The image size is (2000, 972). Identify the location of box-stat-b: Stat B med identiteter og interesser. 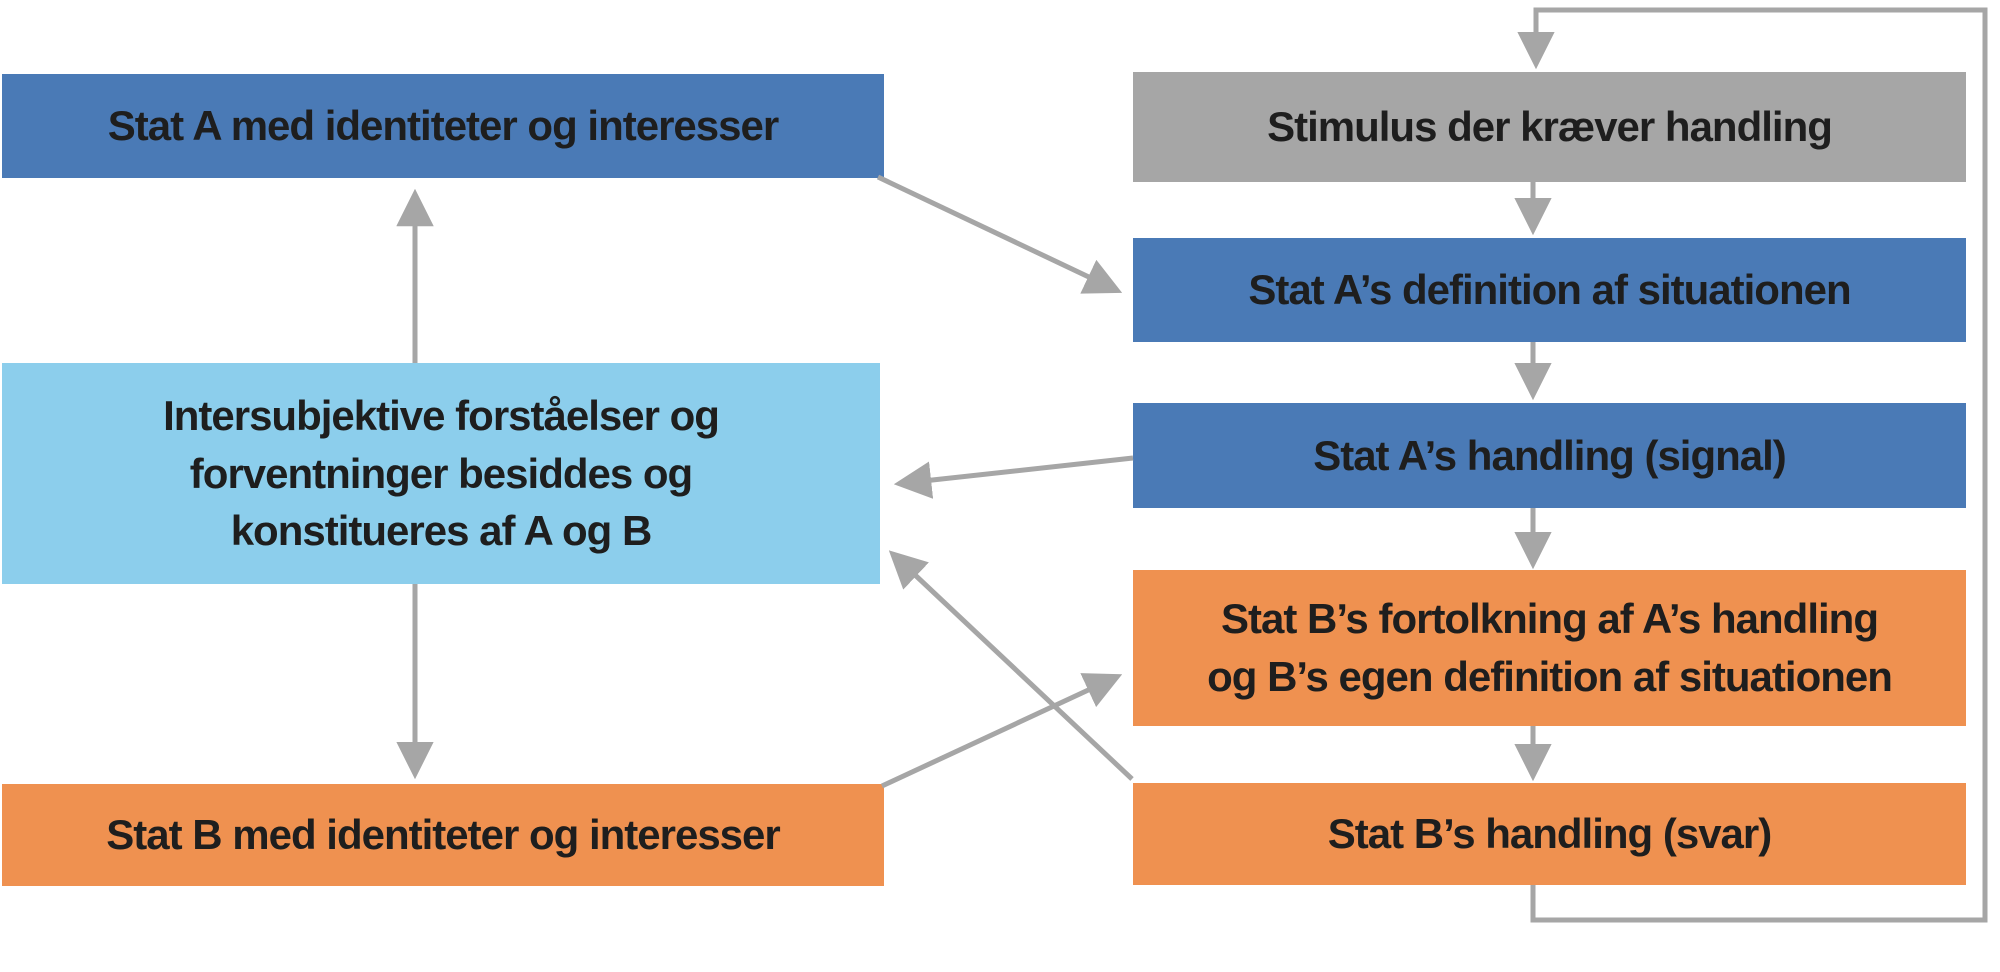
(443, 835).